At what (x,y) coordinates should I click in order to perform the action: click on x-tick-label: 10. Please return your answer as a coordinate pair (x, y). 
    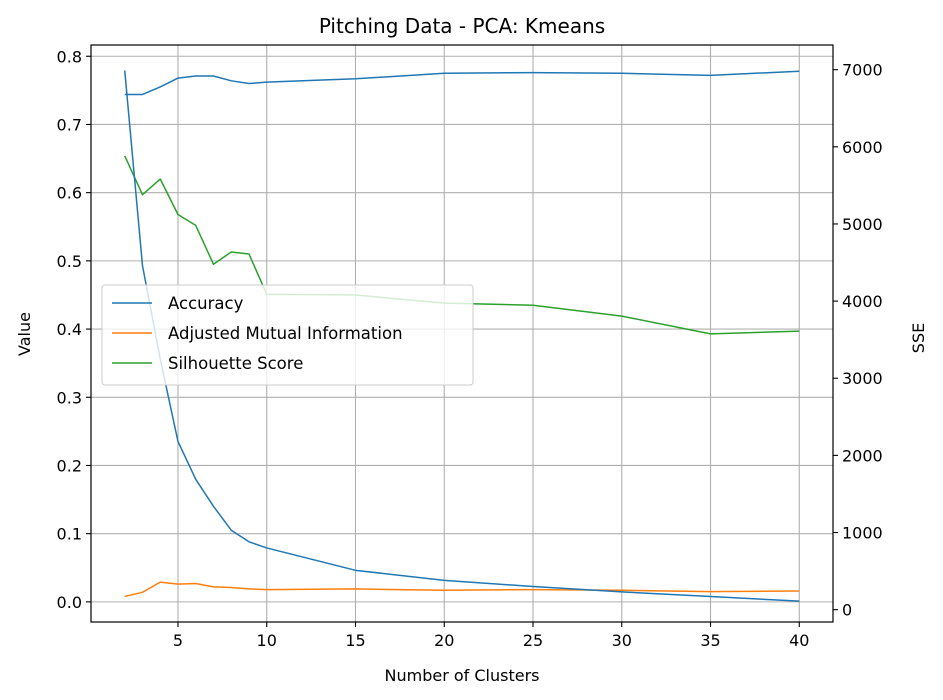
    Looking at the image, I should click on (267, 640).